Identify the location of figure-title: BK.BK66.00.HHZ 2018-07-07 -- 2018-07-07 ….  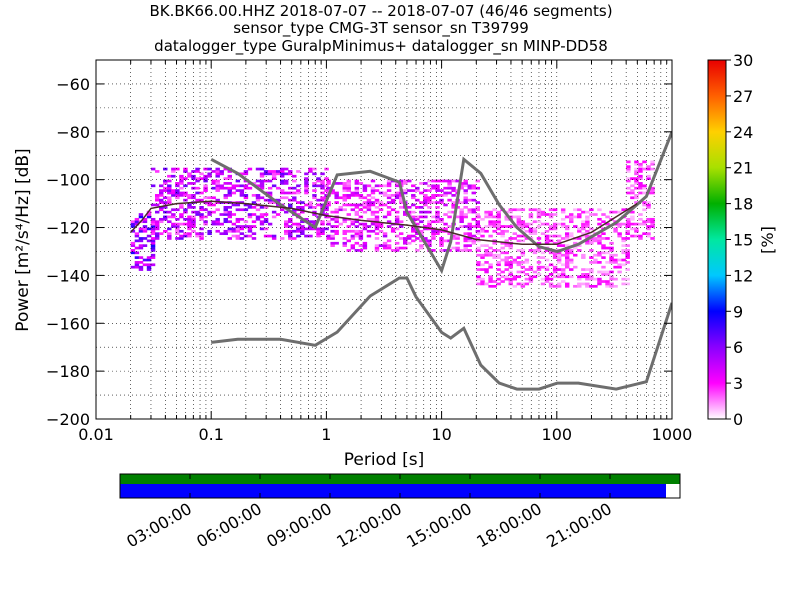
(380, 29).